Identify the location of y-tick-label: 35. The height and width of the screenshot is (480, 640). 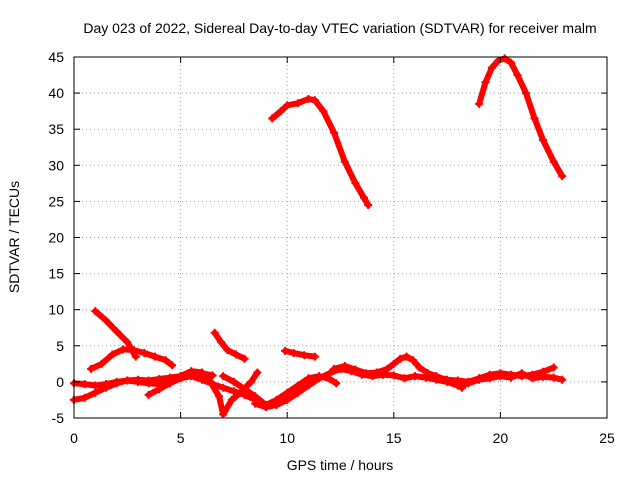
(56, 129).